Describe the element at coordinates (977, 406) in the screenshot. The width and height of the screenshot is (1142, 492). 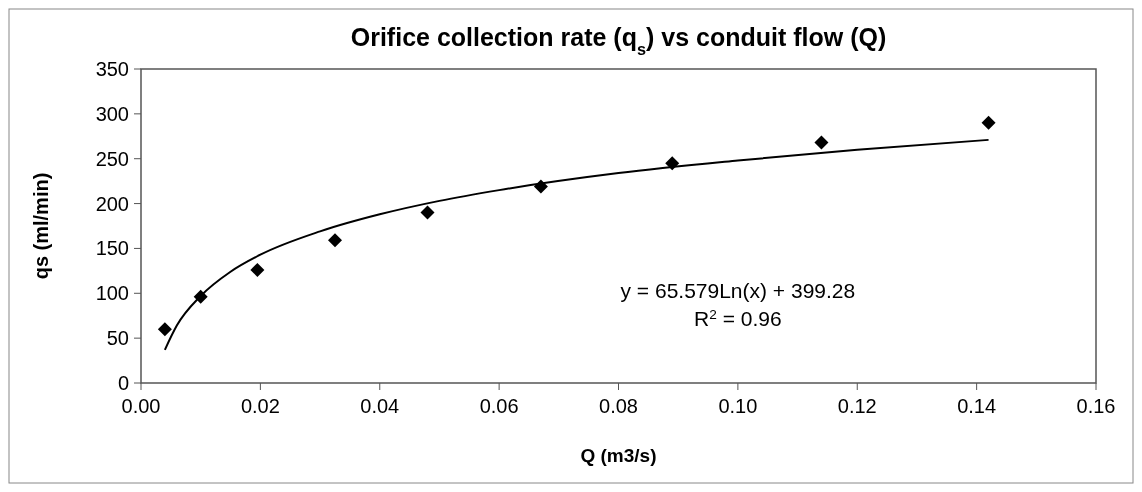
I see `x-tick-label: 0.14` at that location.